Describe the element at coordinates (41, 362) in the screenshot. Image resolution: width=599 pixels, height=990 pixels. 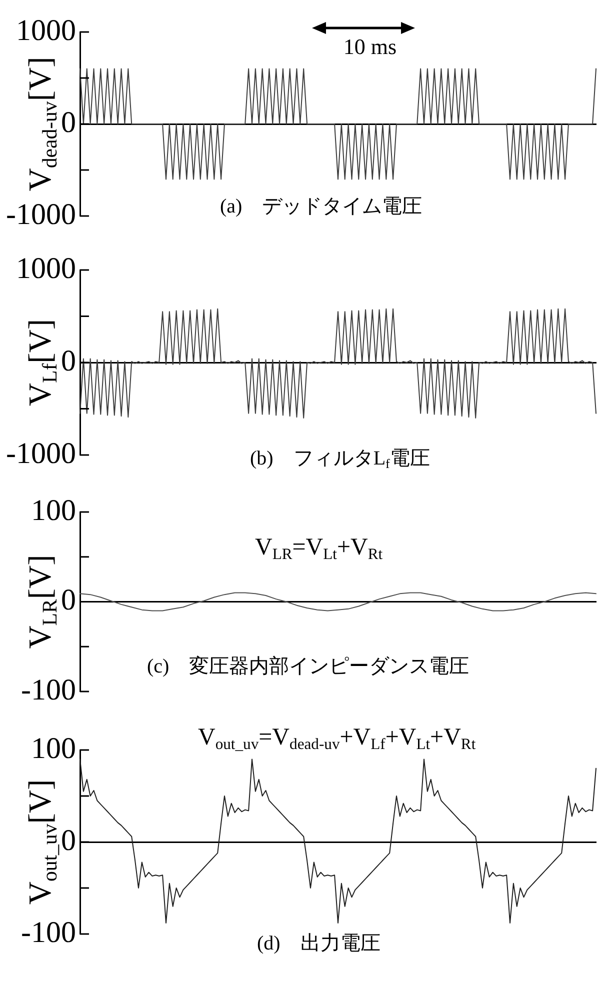
I see `y-axis-title: VLf[V]` at that location.